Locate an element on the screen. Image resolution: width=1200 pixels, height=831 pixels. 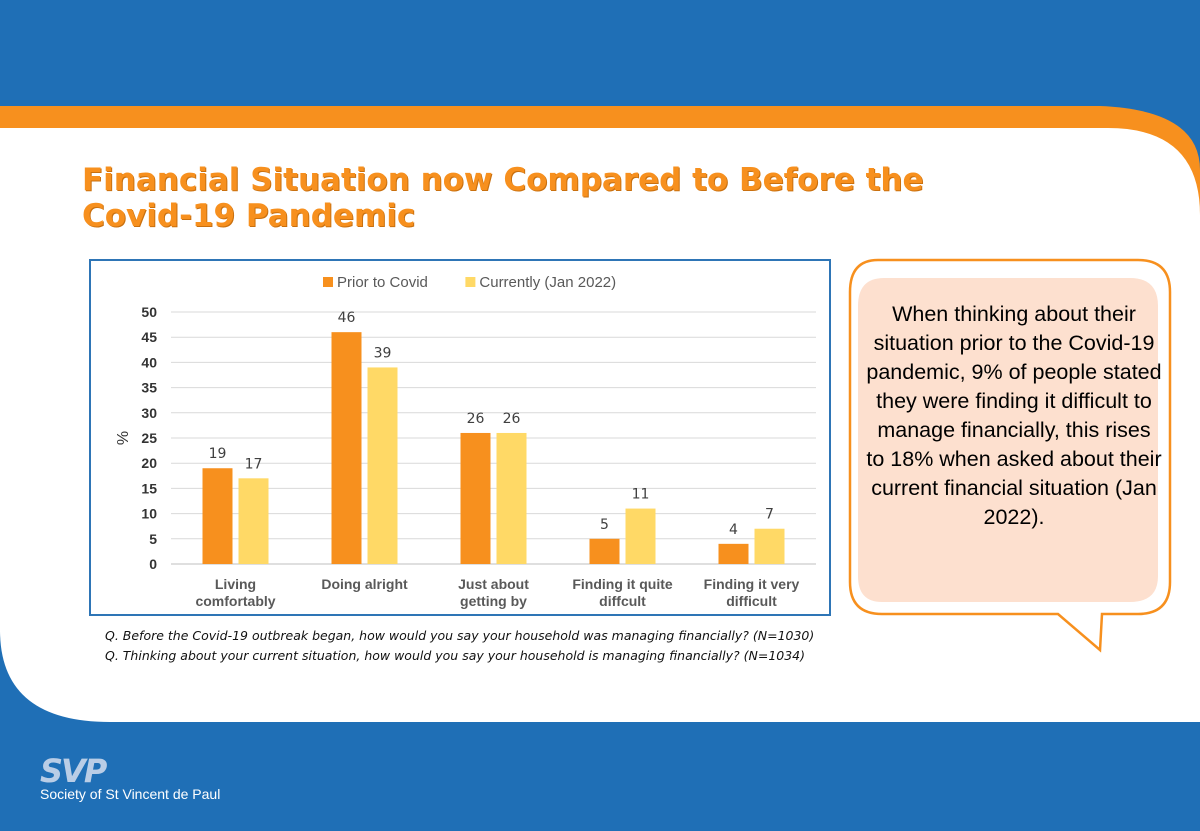
speech-bubble is located at coordinates (1010, 455).